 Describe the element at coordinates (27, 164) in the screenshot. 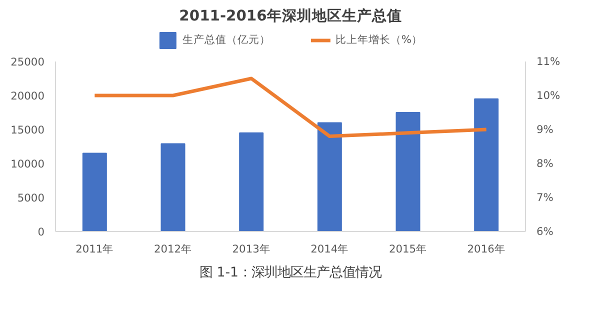

I see `y-tick-label: 10000` at that location.